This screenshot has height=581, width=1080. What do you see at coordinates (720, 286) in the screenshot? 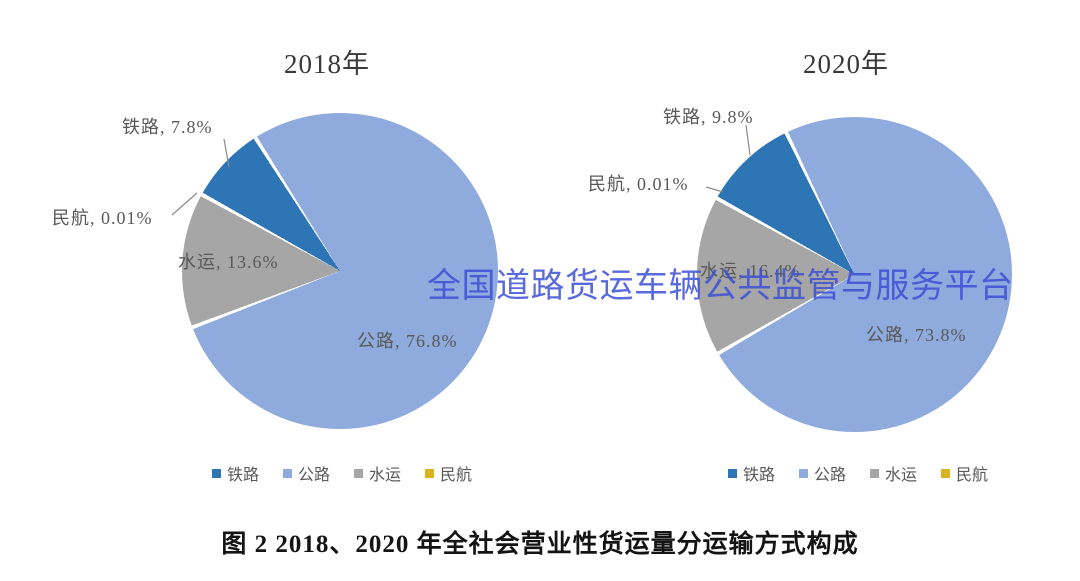
I see `watermark-text: 全国道路货运车辆公共监管与服务平台` at bounding box center [720, 286].